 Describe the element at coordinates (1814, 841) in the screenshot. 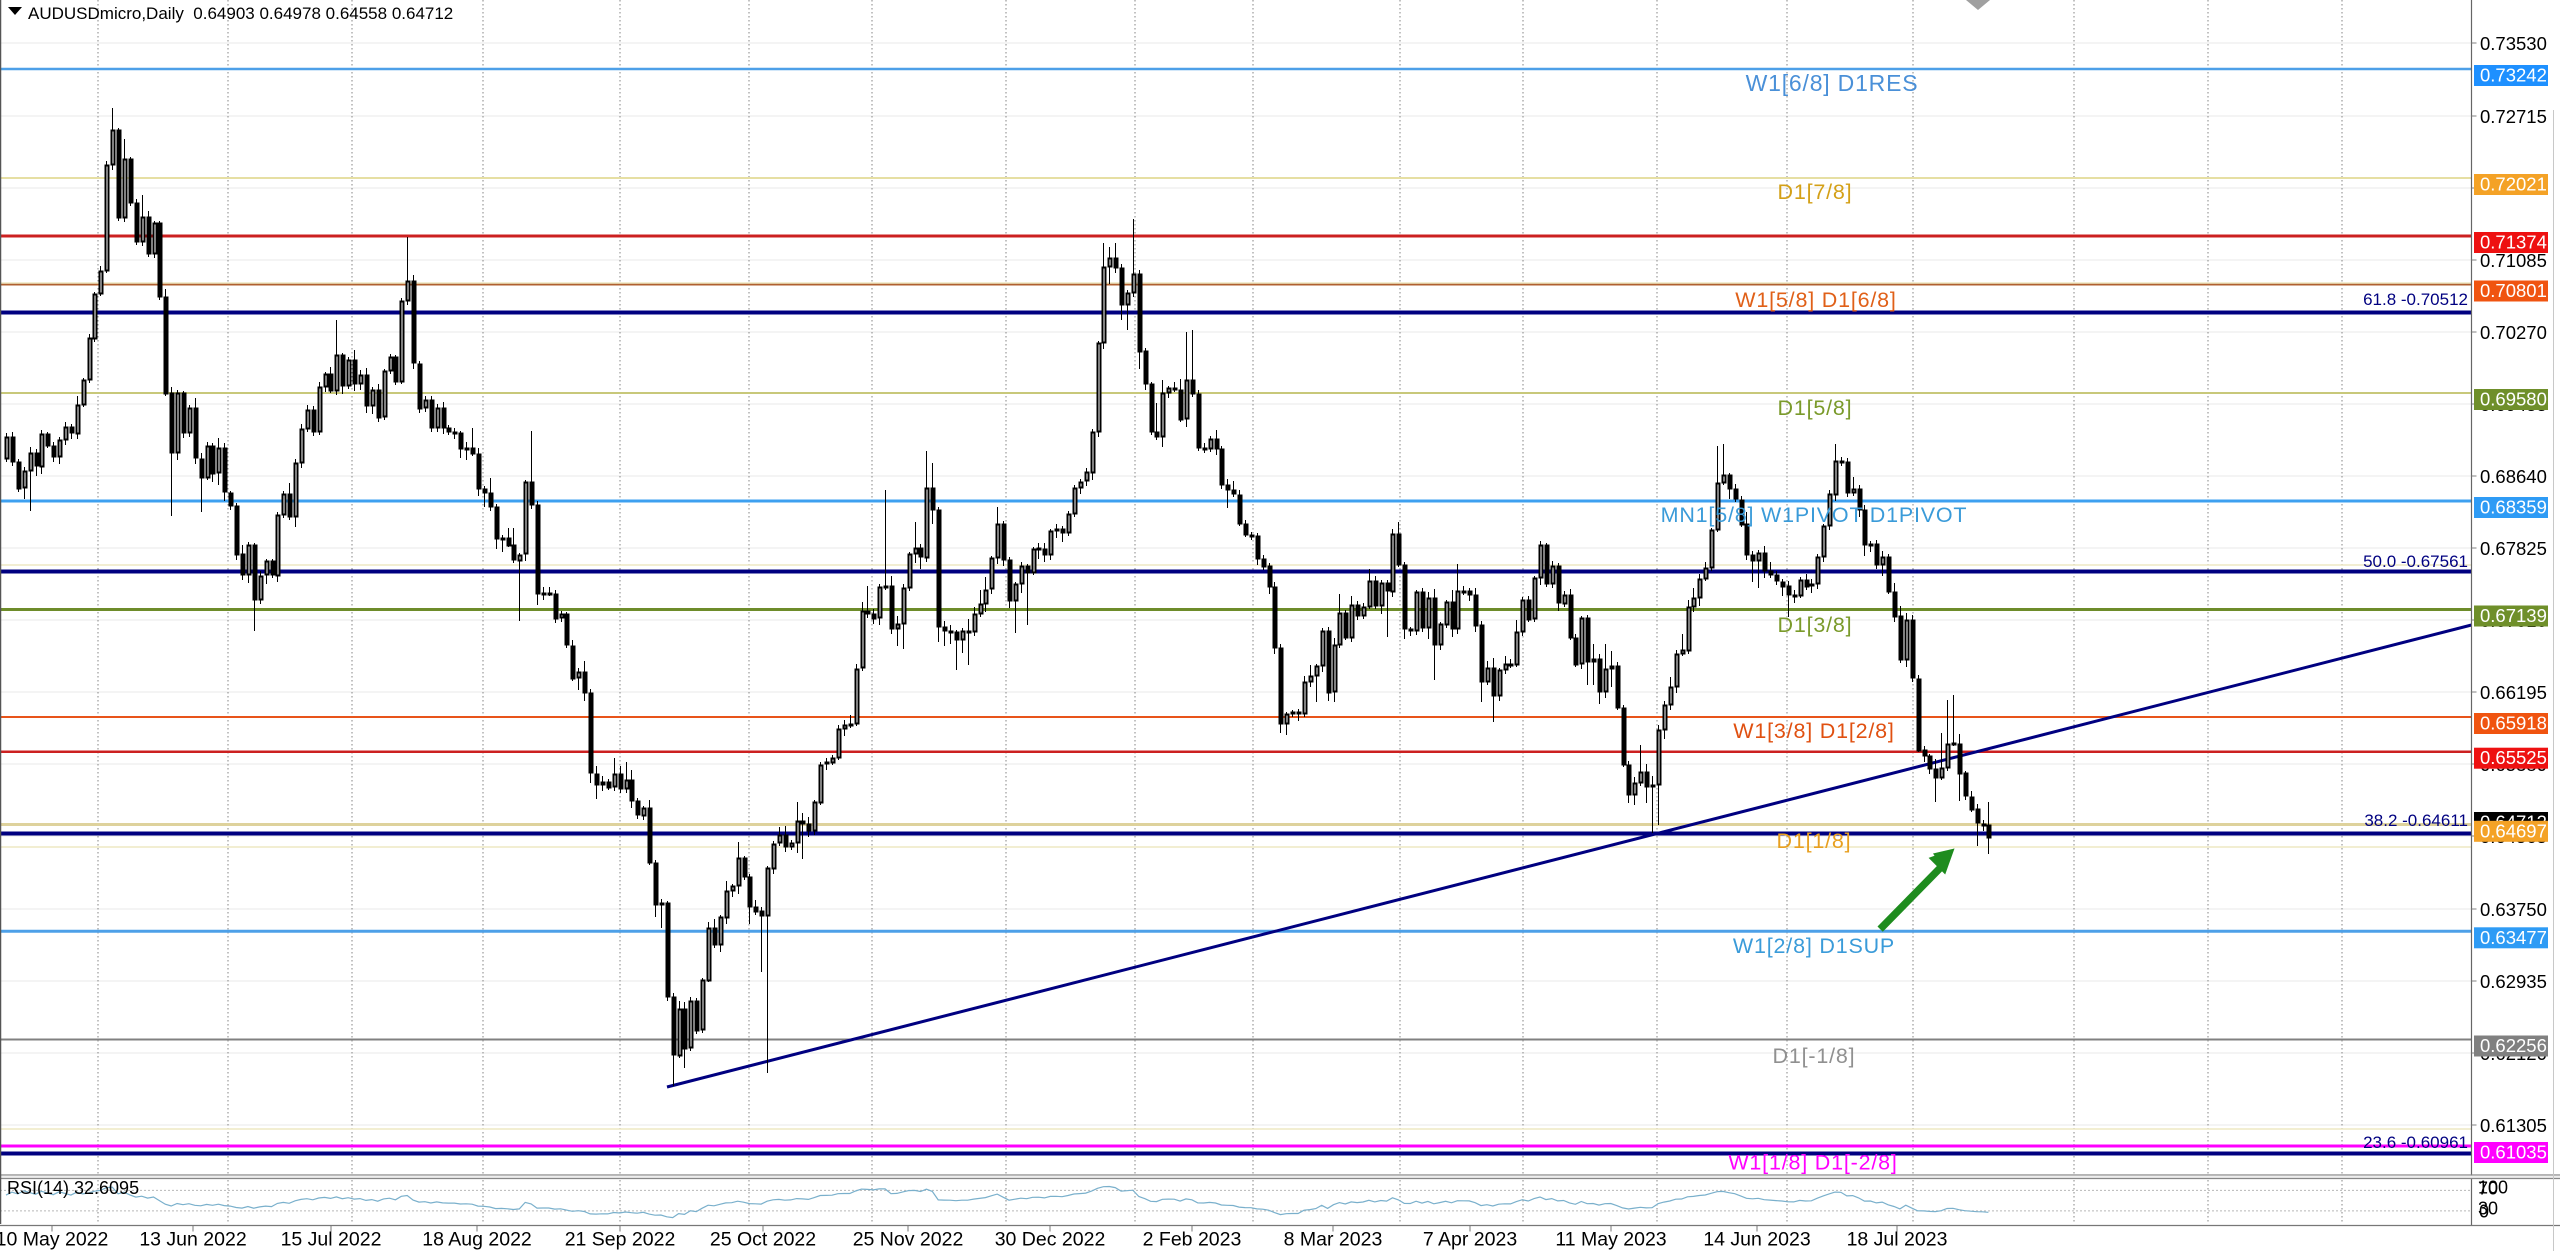

I see `svg-text: D1[1/8]` at that location.